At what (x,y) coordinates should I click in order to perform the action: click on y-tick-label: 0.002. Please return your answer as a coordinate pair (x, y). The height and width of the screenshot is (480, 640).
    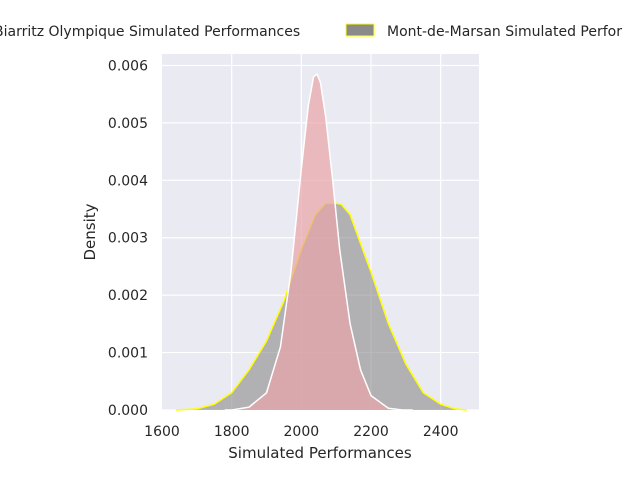
    Looking at the image, I should click on (128, 296).